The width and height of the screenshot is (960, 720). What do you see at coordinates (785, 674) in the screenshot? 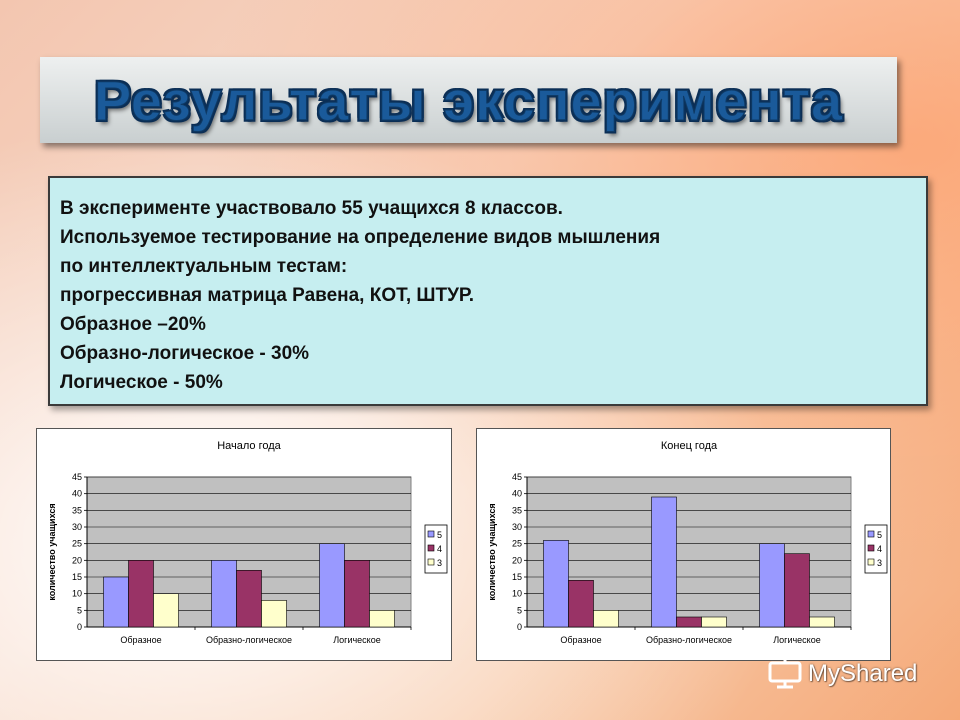
I see `presentation-icon` at bounding box center [785, 674].